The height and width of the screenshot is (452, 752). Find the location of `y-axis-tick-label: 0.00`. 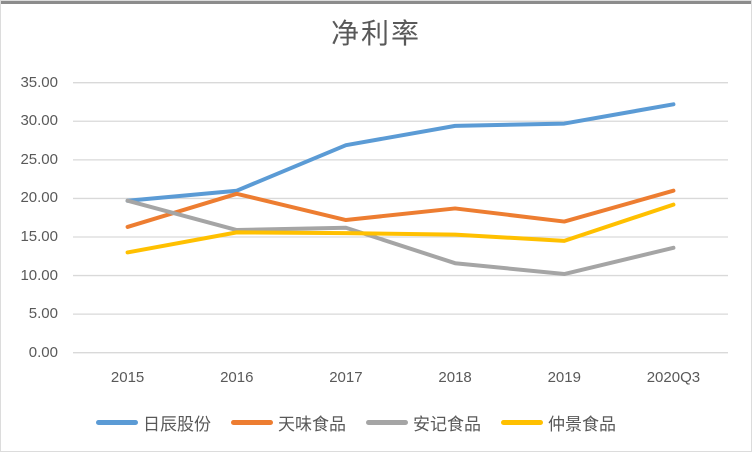

y-axis-tick-label: 0.00 is located at coordinates (43, 352).